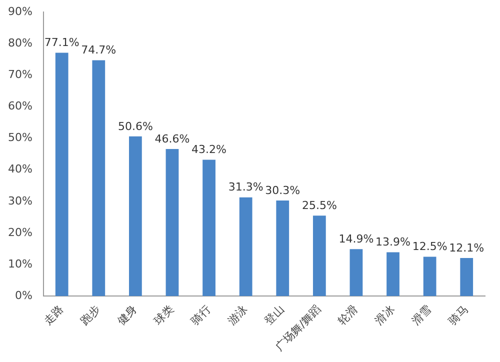 This screenshot has height=362, width=500. I want to click on data-label: 31.3%, so click(246, 187).